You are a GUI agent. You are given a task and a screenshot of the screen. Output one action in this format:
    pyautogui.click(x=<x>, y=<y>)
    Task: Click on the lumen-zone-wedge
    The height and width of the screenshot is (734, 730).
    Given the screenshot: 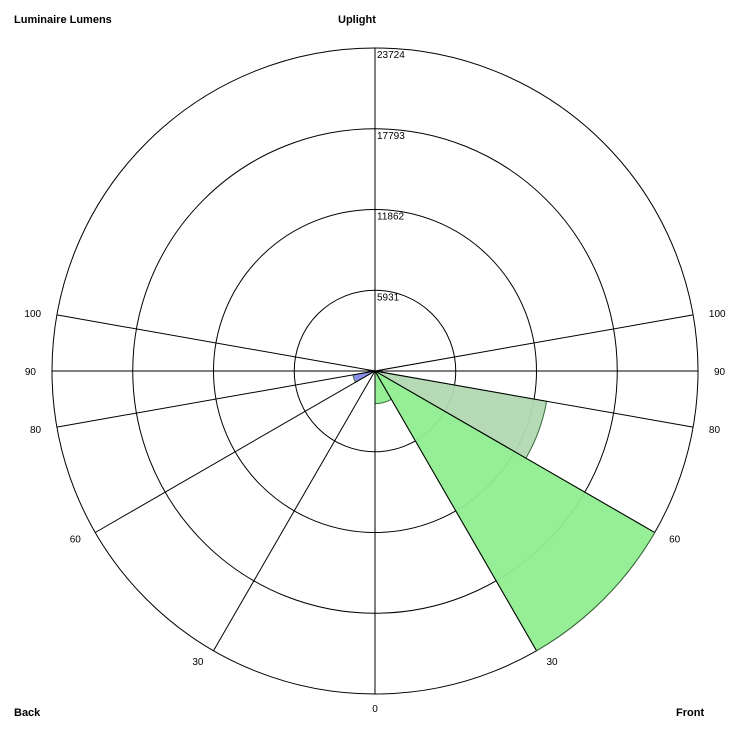 What is the action you would take?
    pyautogui.click(x=514, y=510)
    